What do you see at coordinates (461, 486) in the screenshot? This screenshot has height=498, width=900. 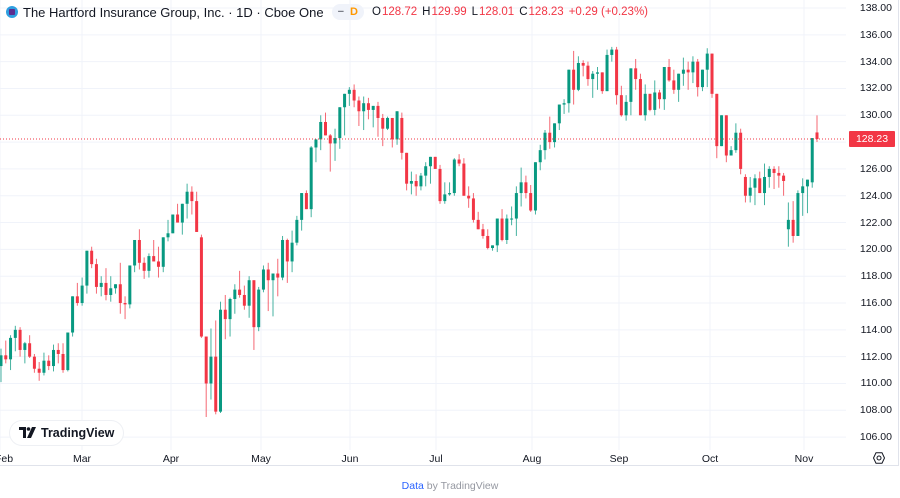 I see `attribution-text: by TradingView` at bounding box center [461, 486].